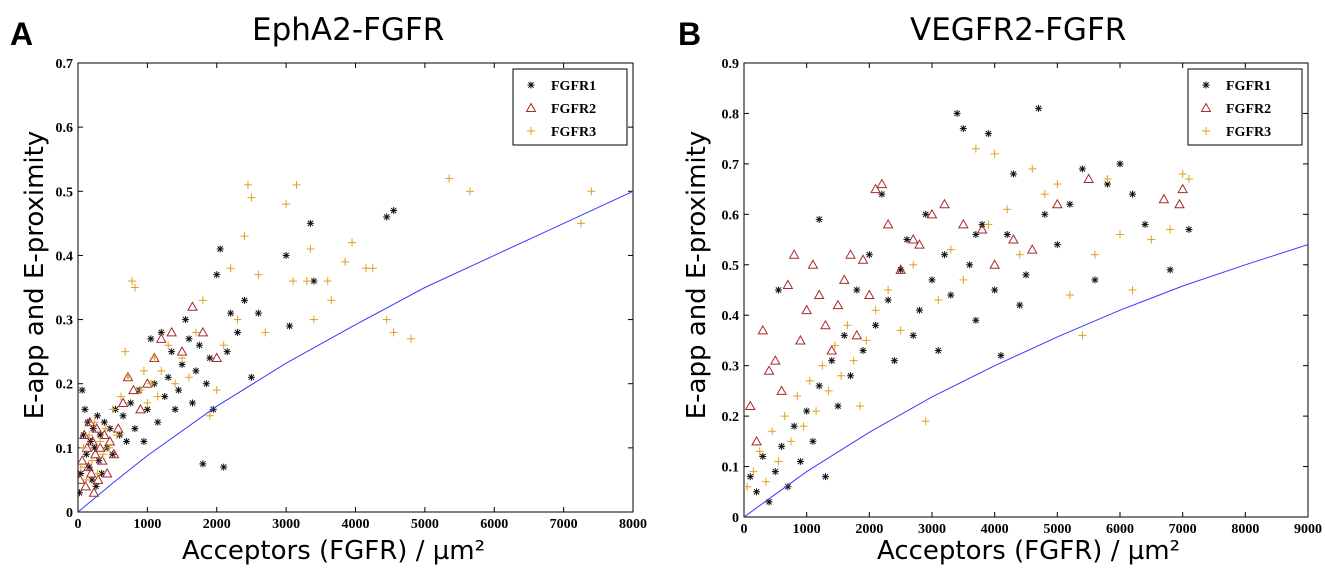 The height and width of the screenshot is (580, 1325). I want to click on legend-label: FGFR3, so click(1248, 132).